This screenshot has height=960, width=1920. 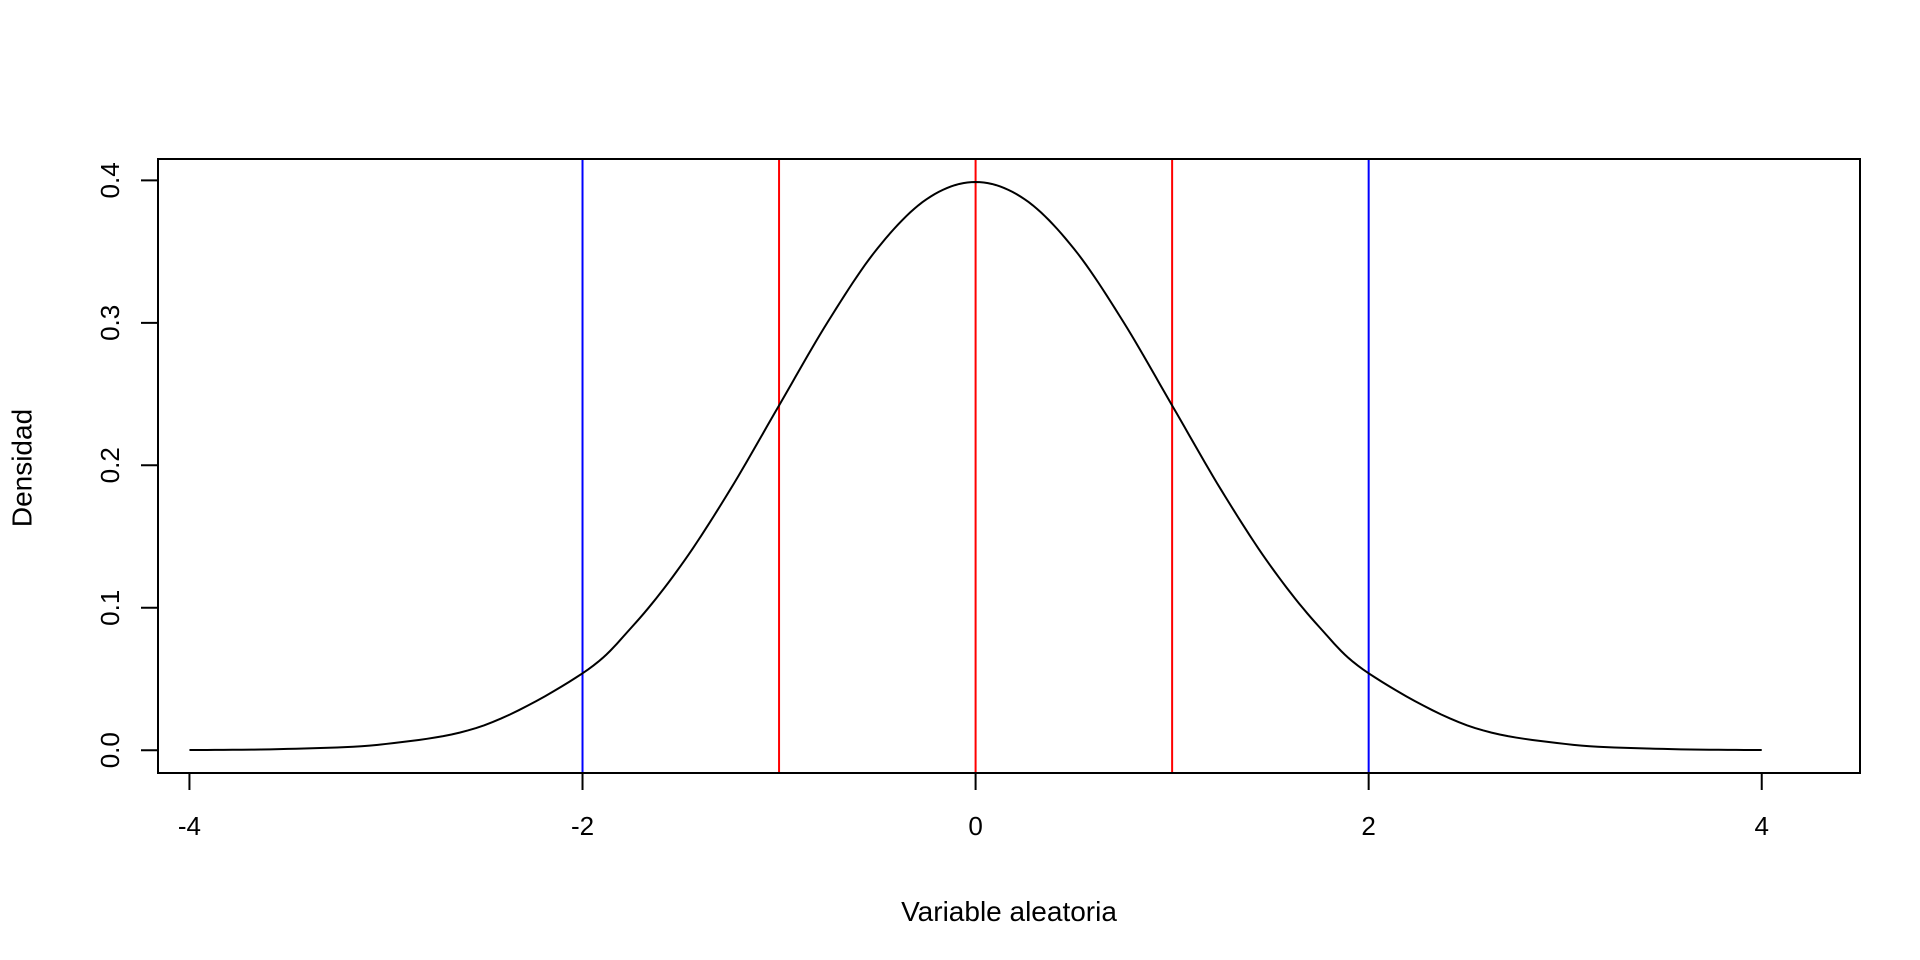 I want to click on y-tick-label-1: 0.1, so click(x=110, y=608).